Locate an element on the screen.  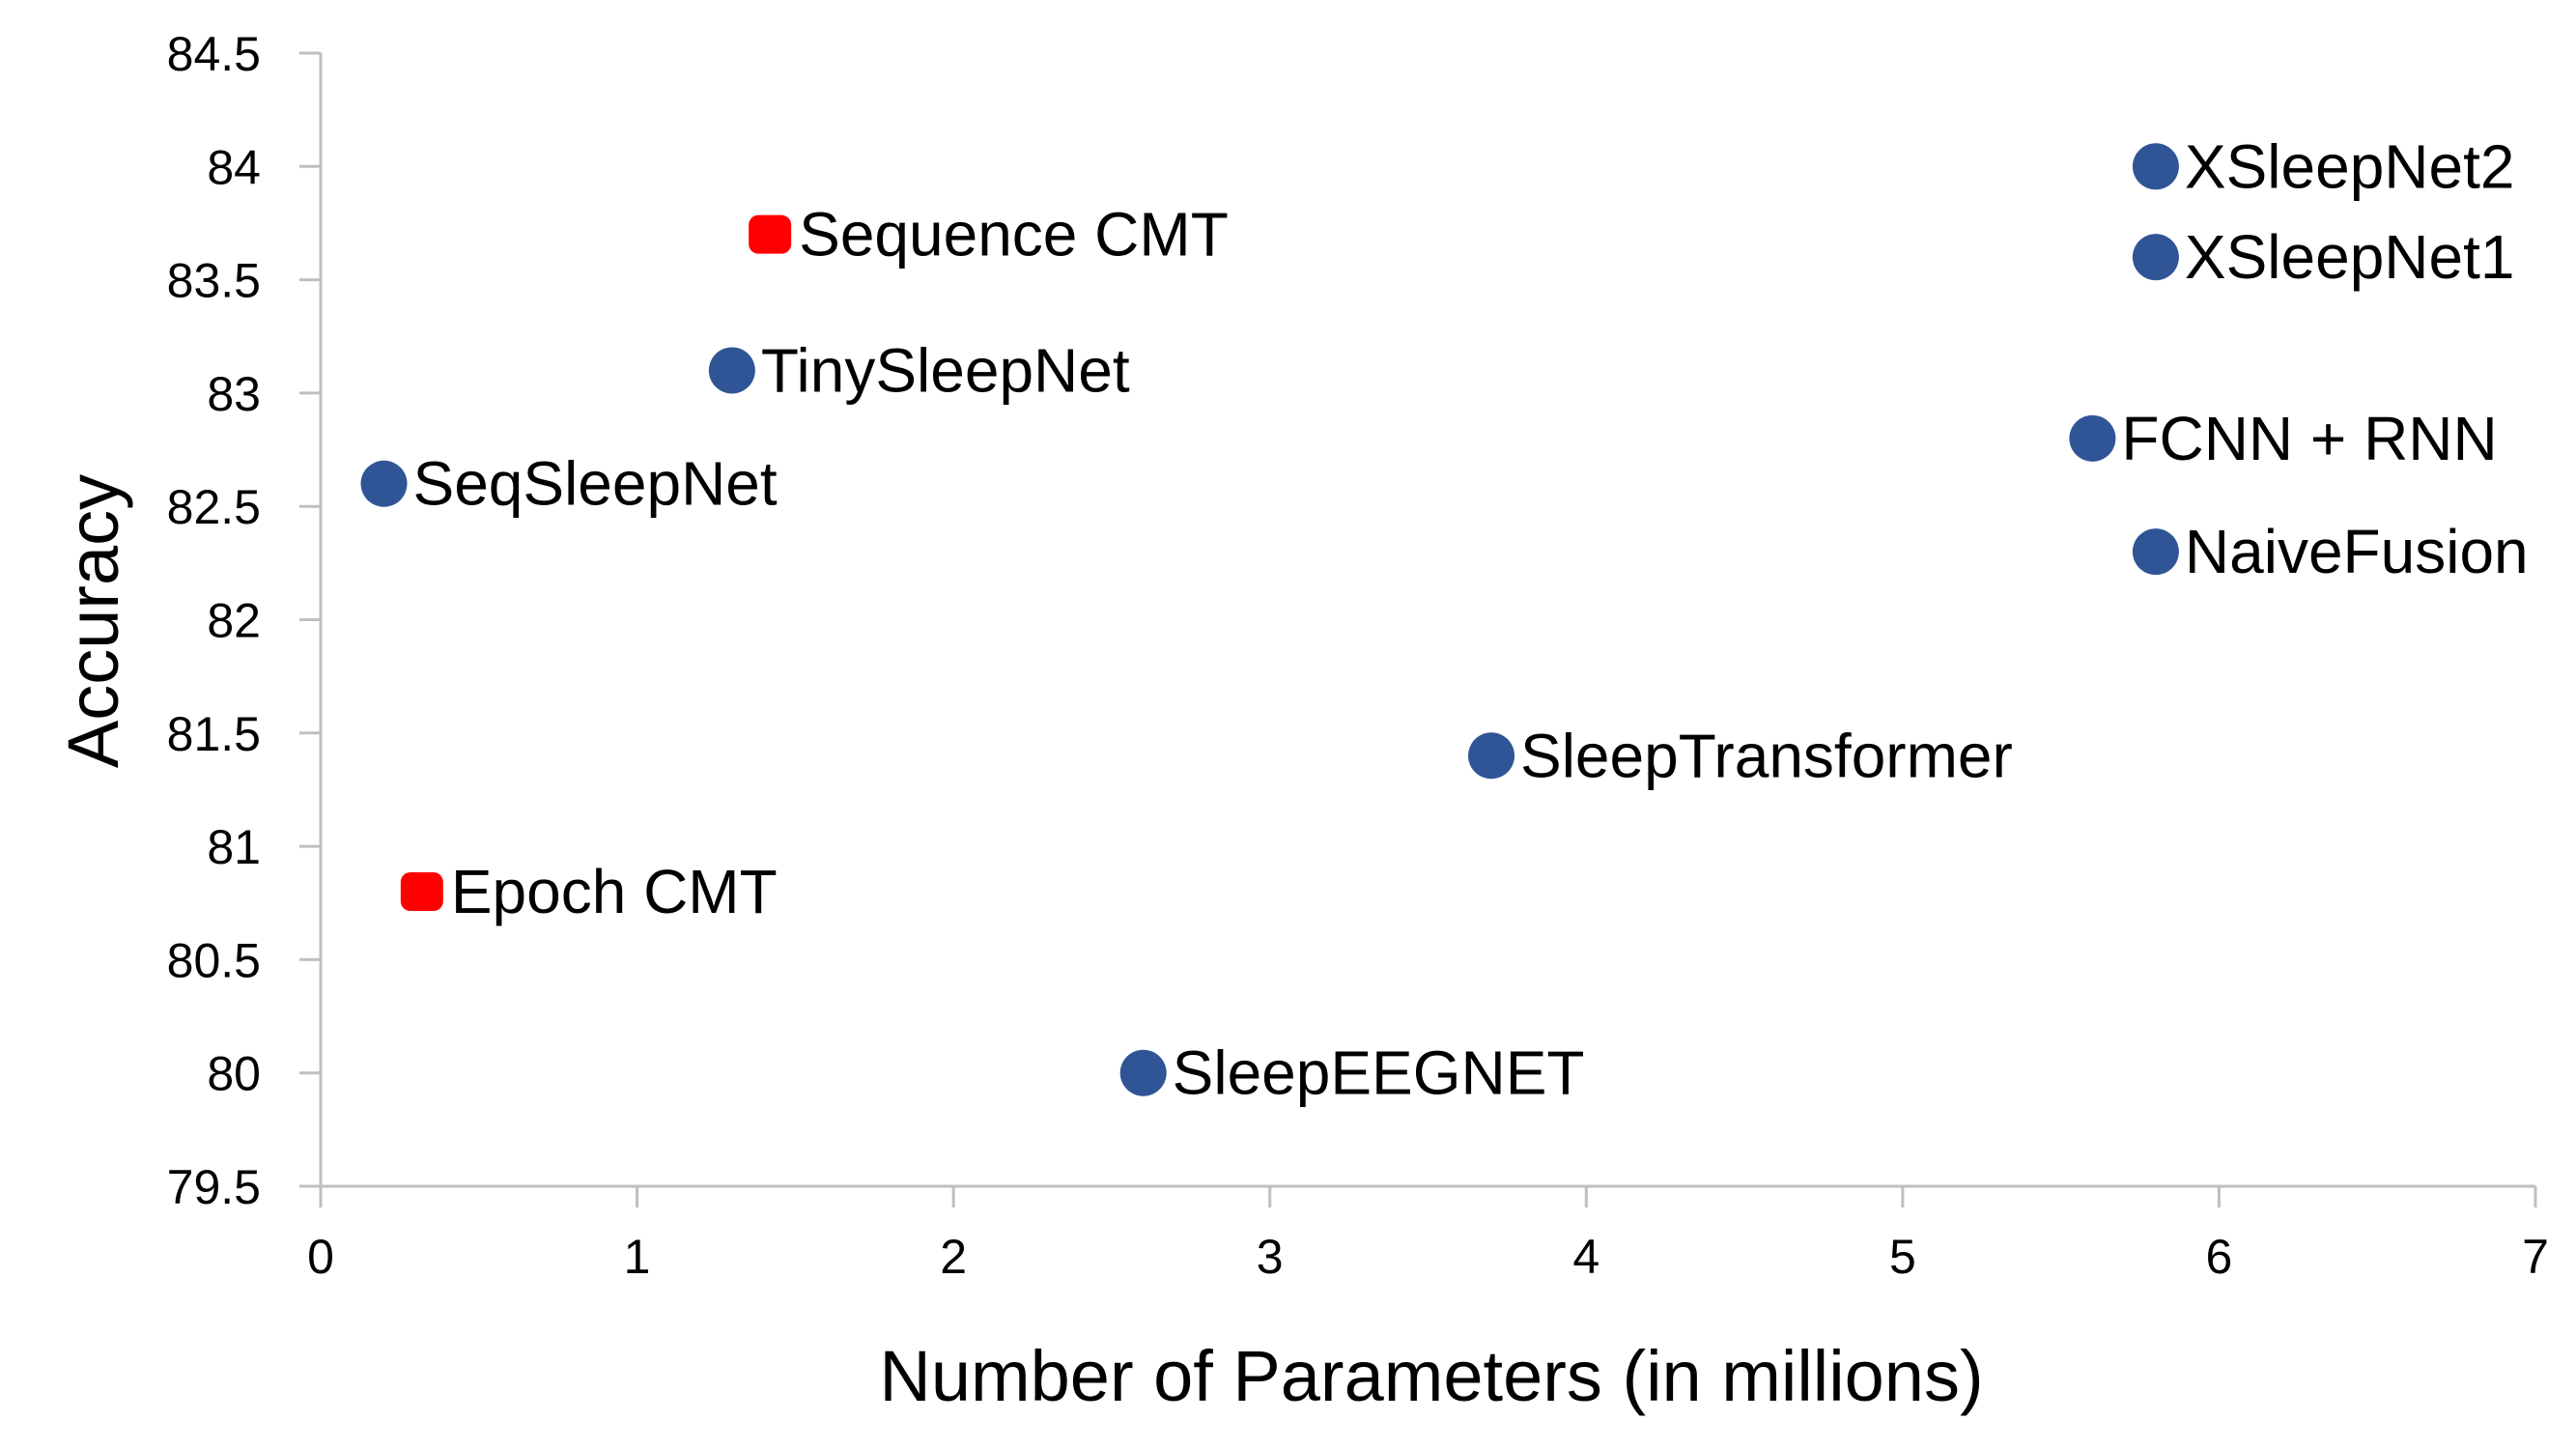
data-point: FCNN + RNN is located at coordinates (2283, 438).